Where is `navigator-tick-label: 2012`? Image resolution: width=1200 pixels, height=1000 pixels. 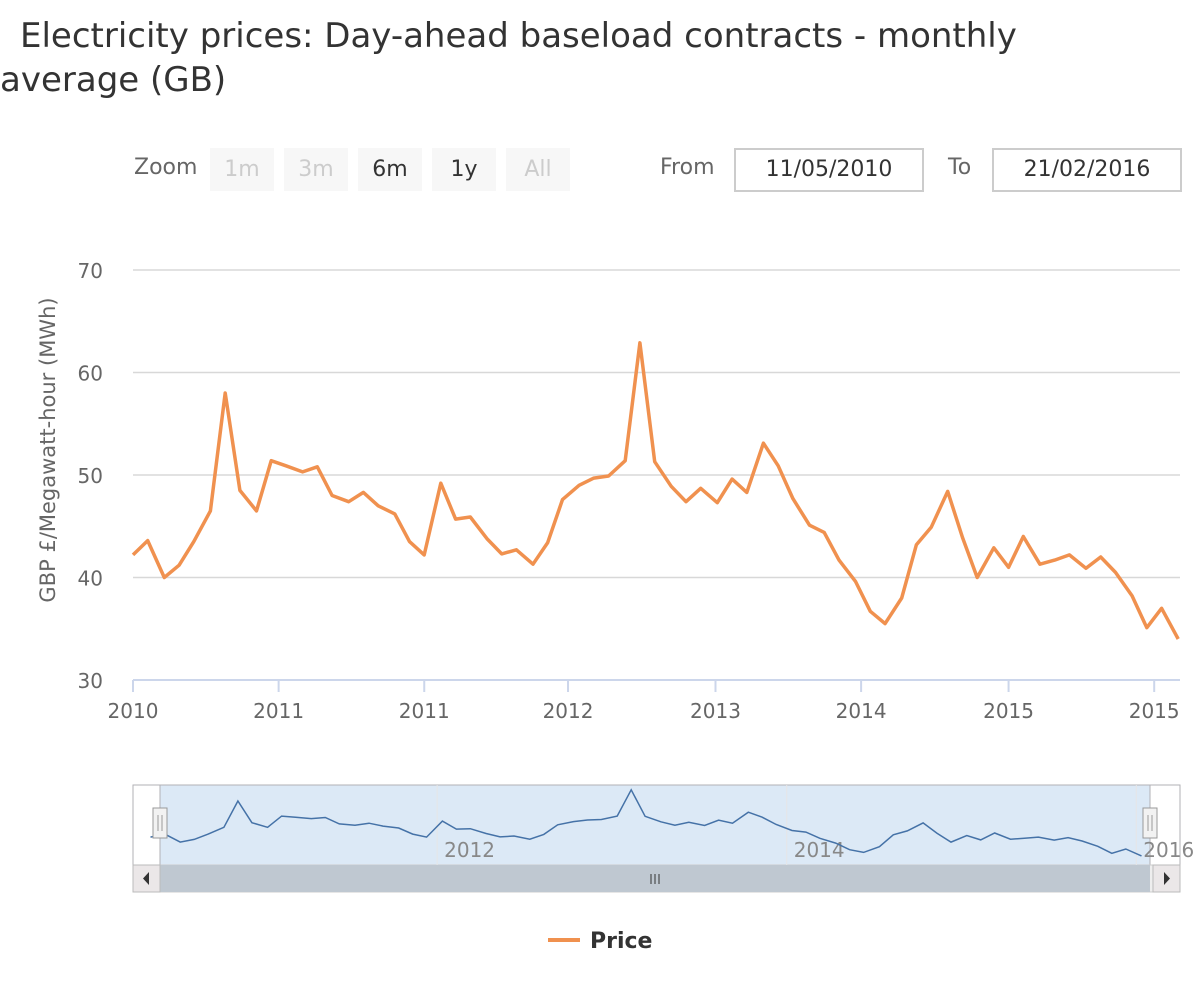
navigator-tick-label: 2012 is located at coordinates (469, 850).